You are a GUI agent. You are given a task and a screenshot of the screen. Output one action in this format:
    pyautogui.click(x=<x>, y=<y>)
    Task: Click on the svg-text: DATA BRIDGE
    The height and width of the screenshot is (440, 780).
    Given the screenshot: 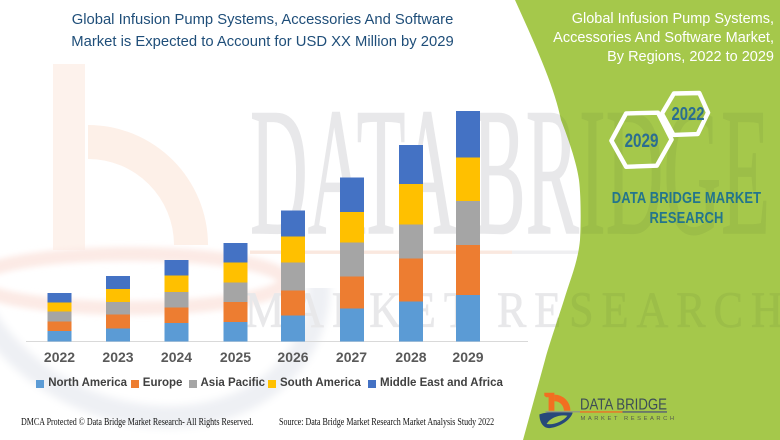 What is the action you would take?
    pyautogui.click(x=623, y=404)
    